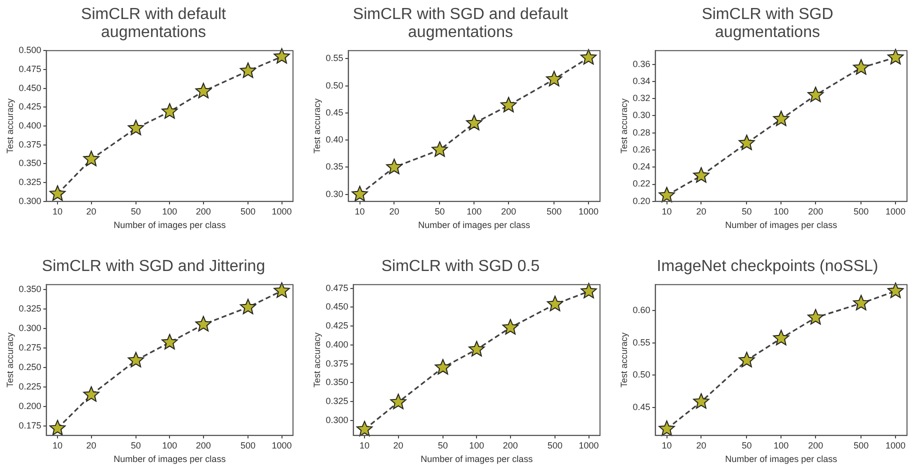 Image resolution: width=922 pixels, height=469 pixels. What do you see at coordinates (641, 167) in the screenshot?
I see `y-tick-label: 0.24` at bounding box center [641, 167].